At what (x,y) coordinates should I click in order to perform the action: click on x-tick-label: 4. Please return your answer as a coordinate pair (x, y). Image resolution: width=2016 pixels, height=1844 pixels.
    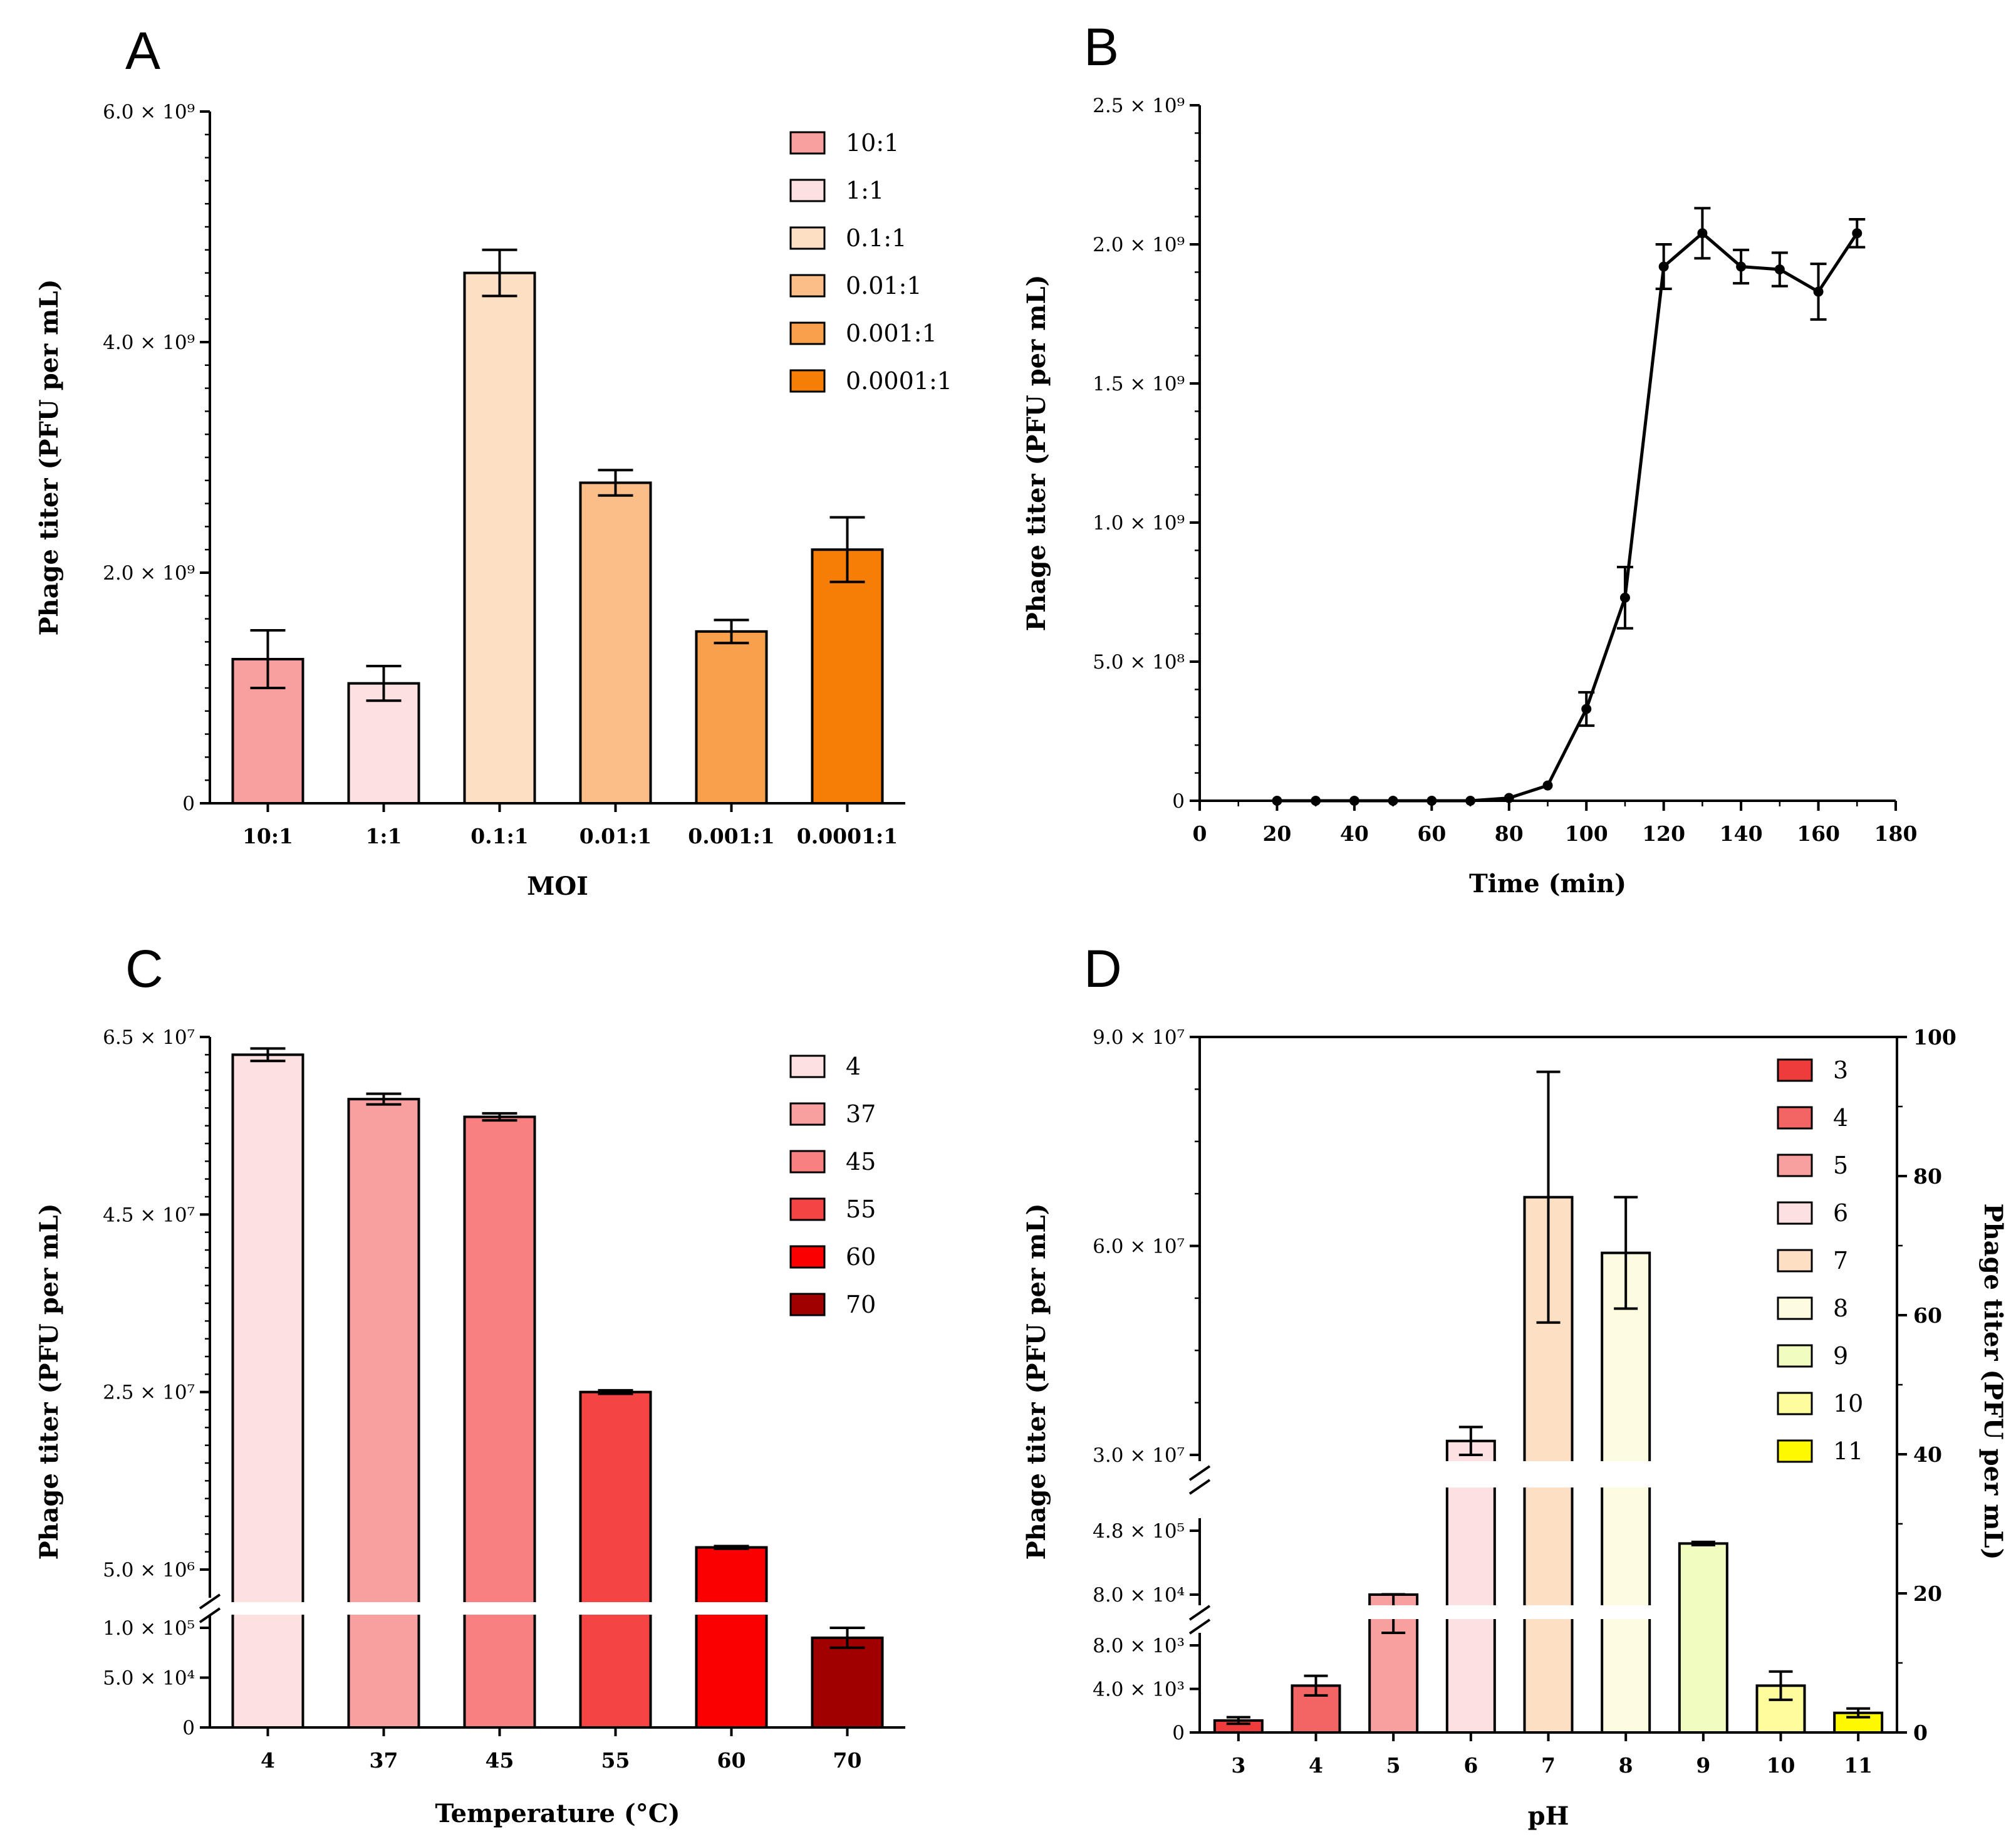
    Looking at the image, I should click on (268, 1761).